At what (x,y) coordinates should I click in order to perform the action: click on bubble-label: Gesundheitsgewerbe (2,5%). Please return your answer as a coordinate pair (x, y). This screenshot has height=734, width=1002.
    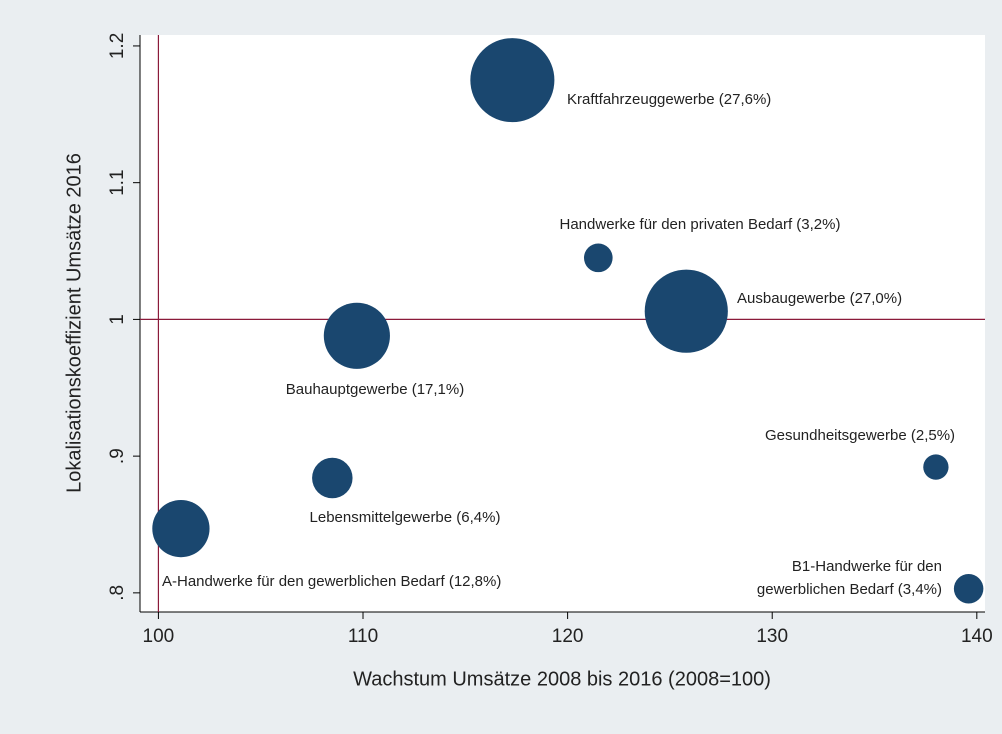
    Looking at the image, I should click on (860, 435).